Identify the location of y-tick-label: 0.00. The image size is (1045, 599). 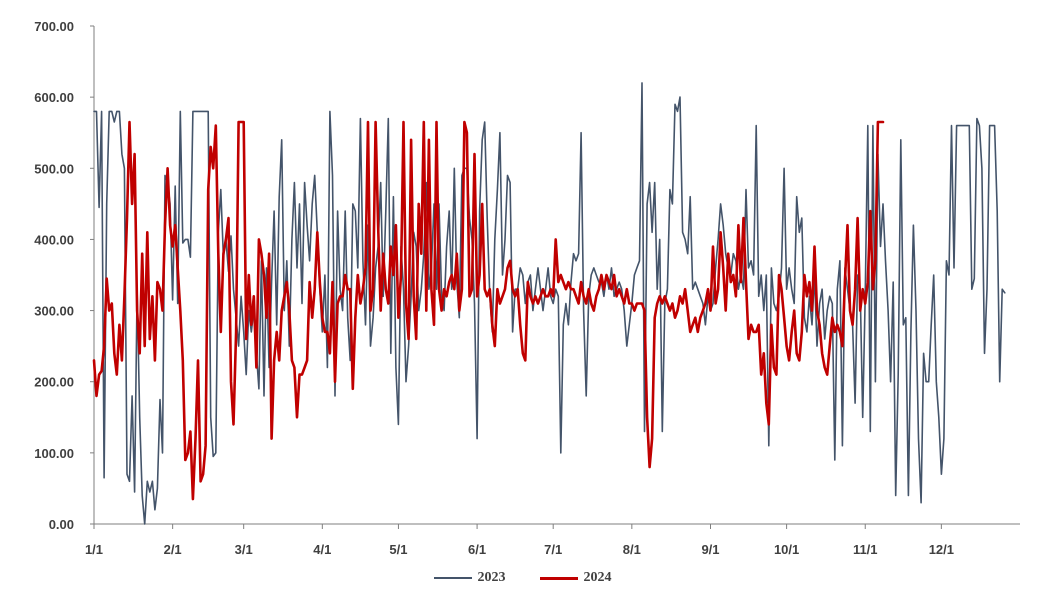
(61, 524).